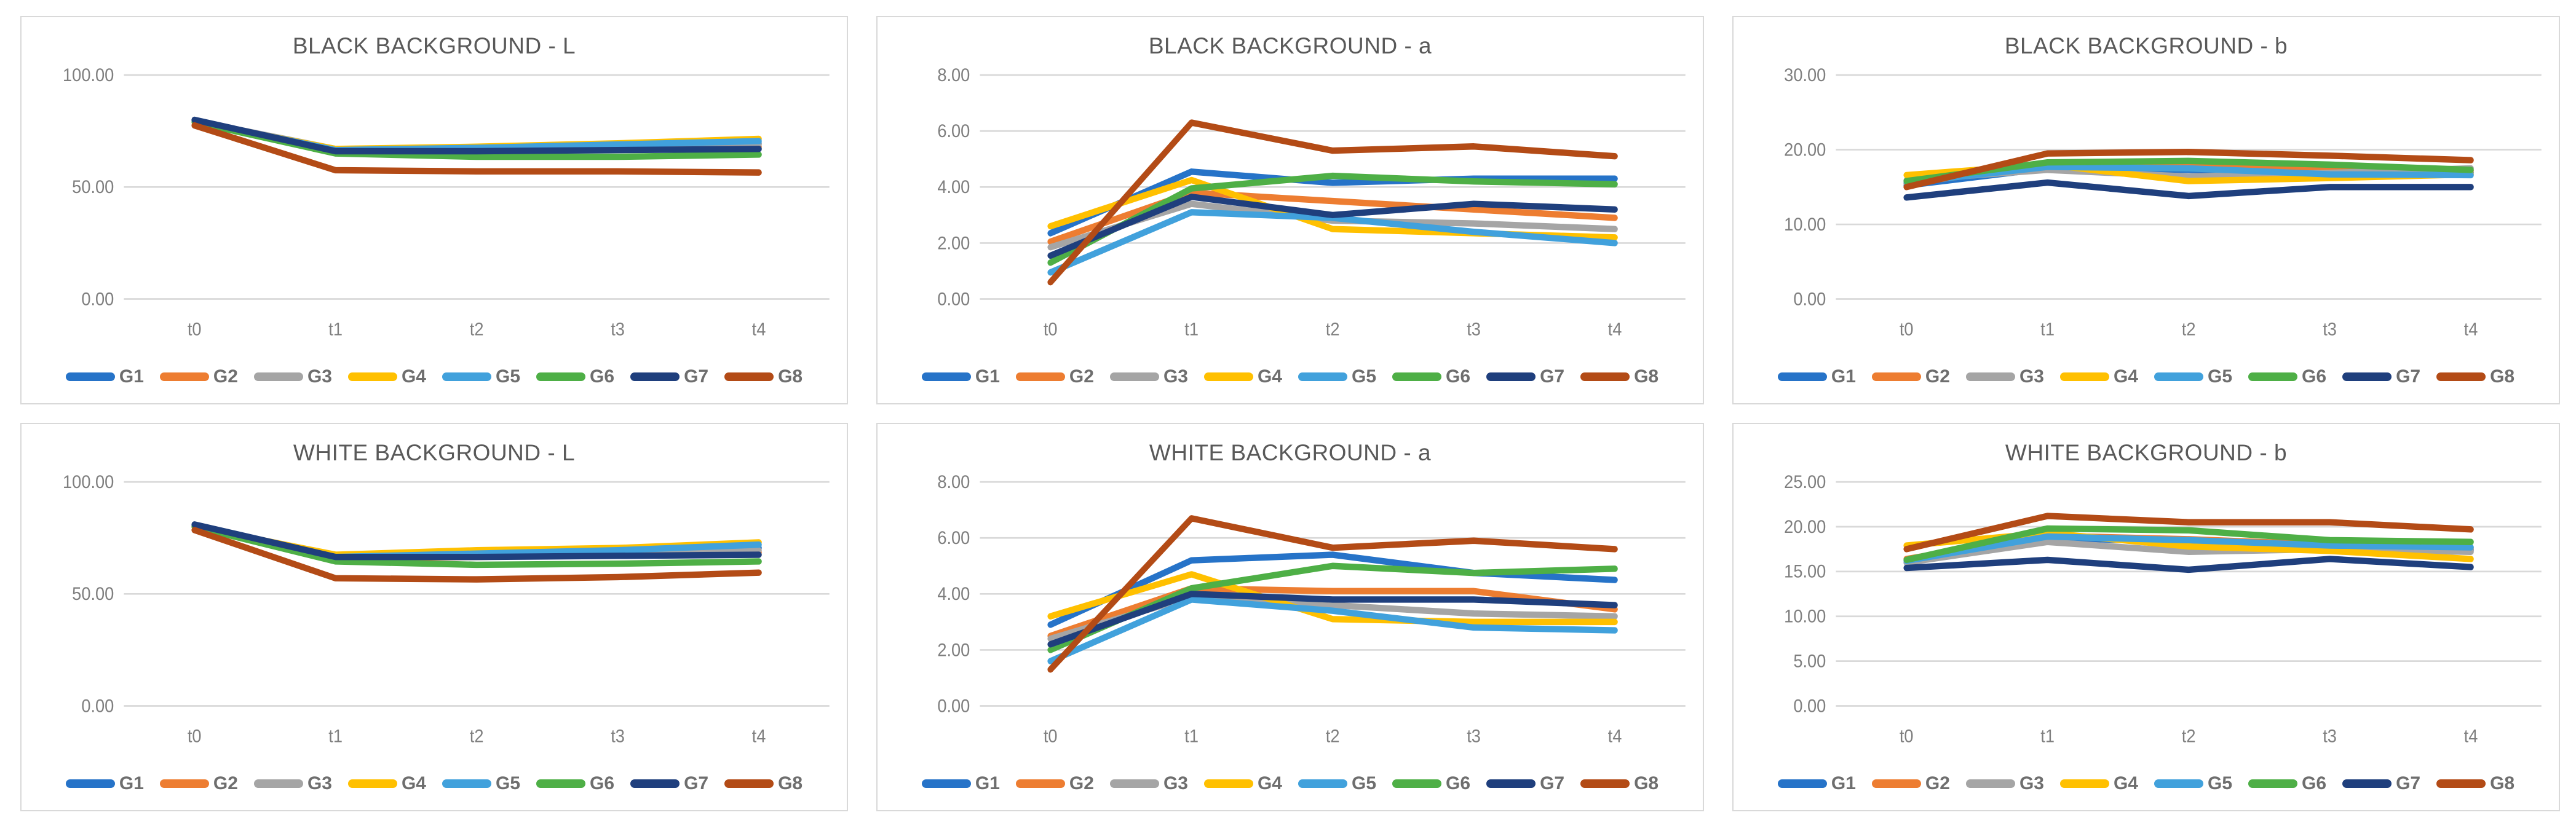 The height and width of the screenshot is (815, 2576). Describe the element at coordinates (2188, 552) in the screenshot. I see `series-line-G3` at that location.